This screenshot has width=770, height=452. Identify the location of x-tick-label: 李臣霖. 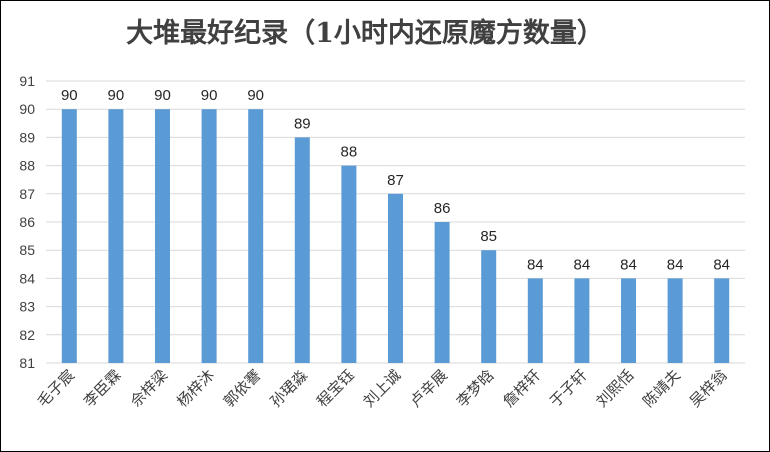
(102, 388).